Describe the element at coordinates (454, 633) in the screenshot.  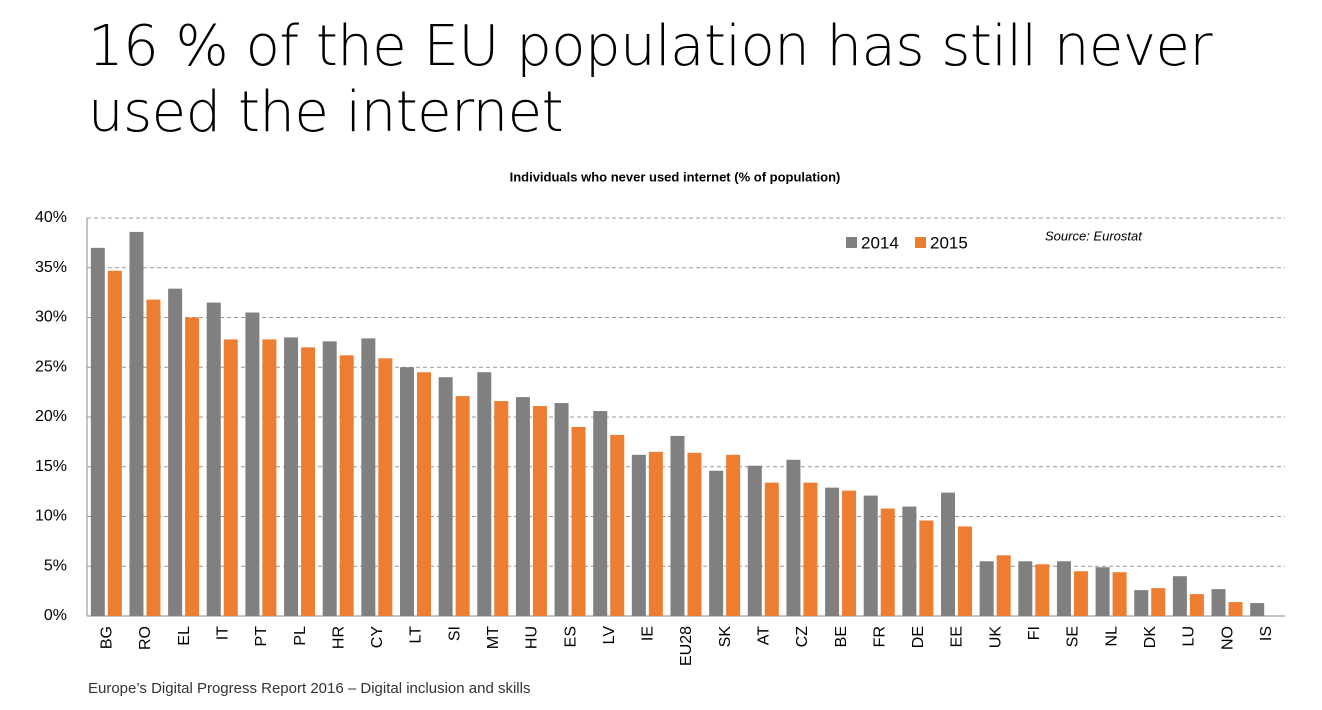
I see `x-tick-label: SI` at that location.